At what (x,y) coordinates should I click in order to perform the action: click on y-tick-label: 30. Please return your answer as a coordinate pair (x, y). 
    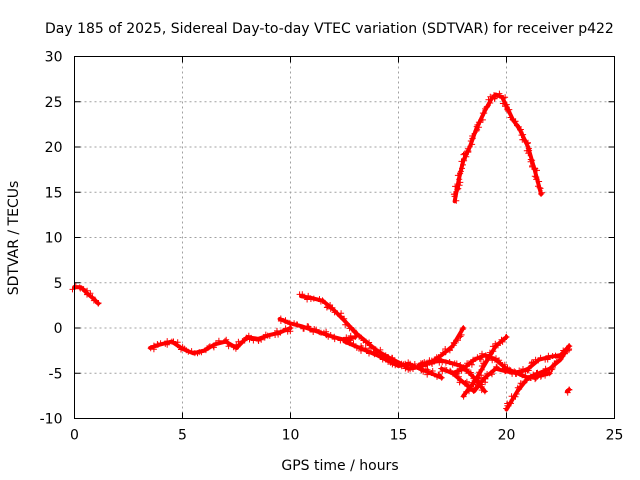
    Looking at the image, I should click on (54, 58).